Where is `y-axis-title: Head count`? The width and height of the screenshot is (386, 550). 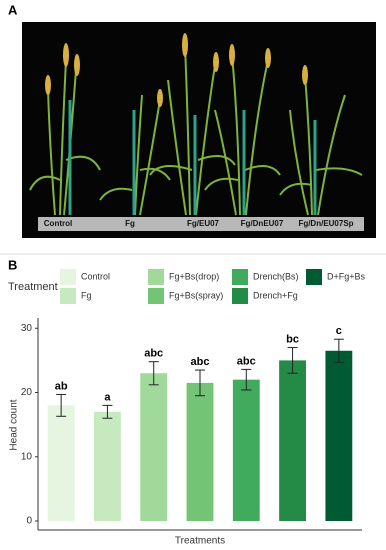 y-axis-title: Head count is located at coordinates (14, 424).